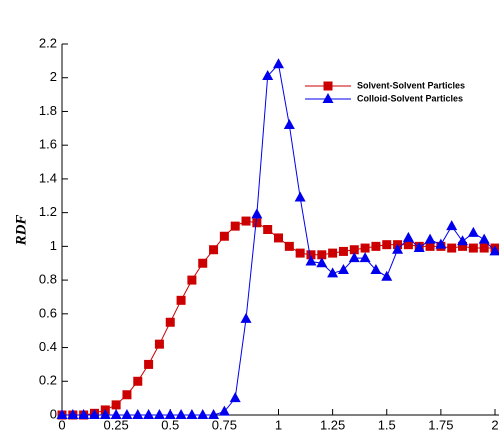  Describe the element at coordinates (170, 424) in the screenshot. I see `x-tick-label: 0.5` at that location.